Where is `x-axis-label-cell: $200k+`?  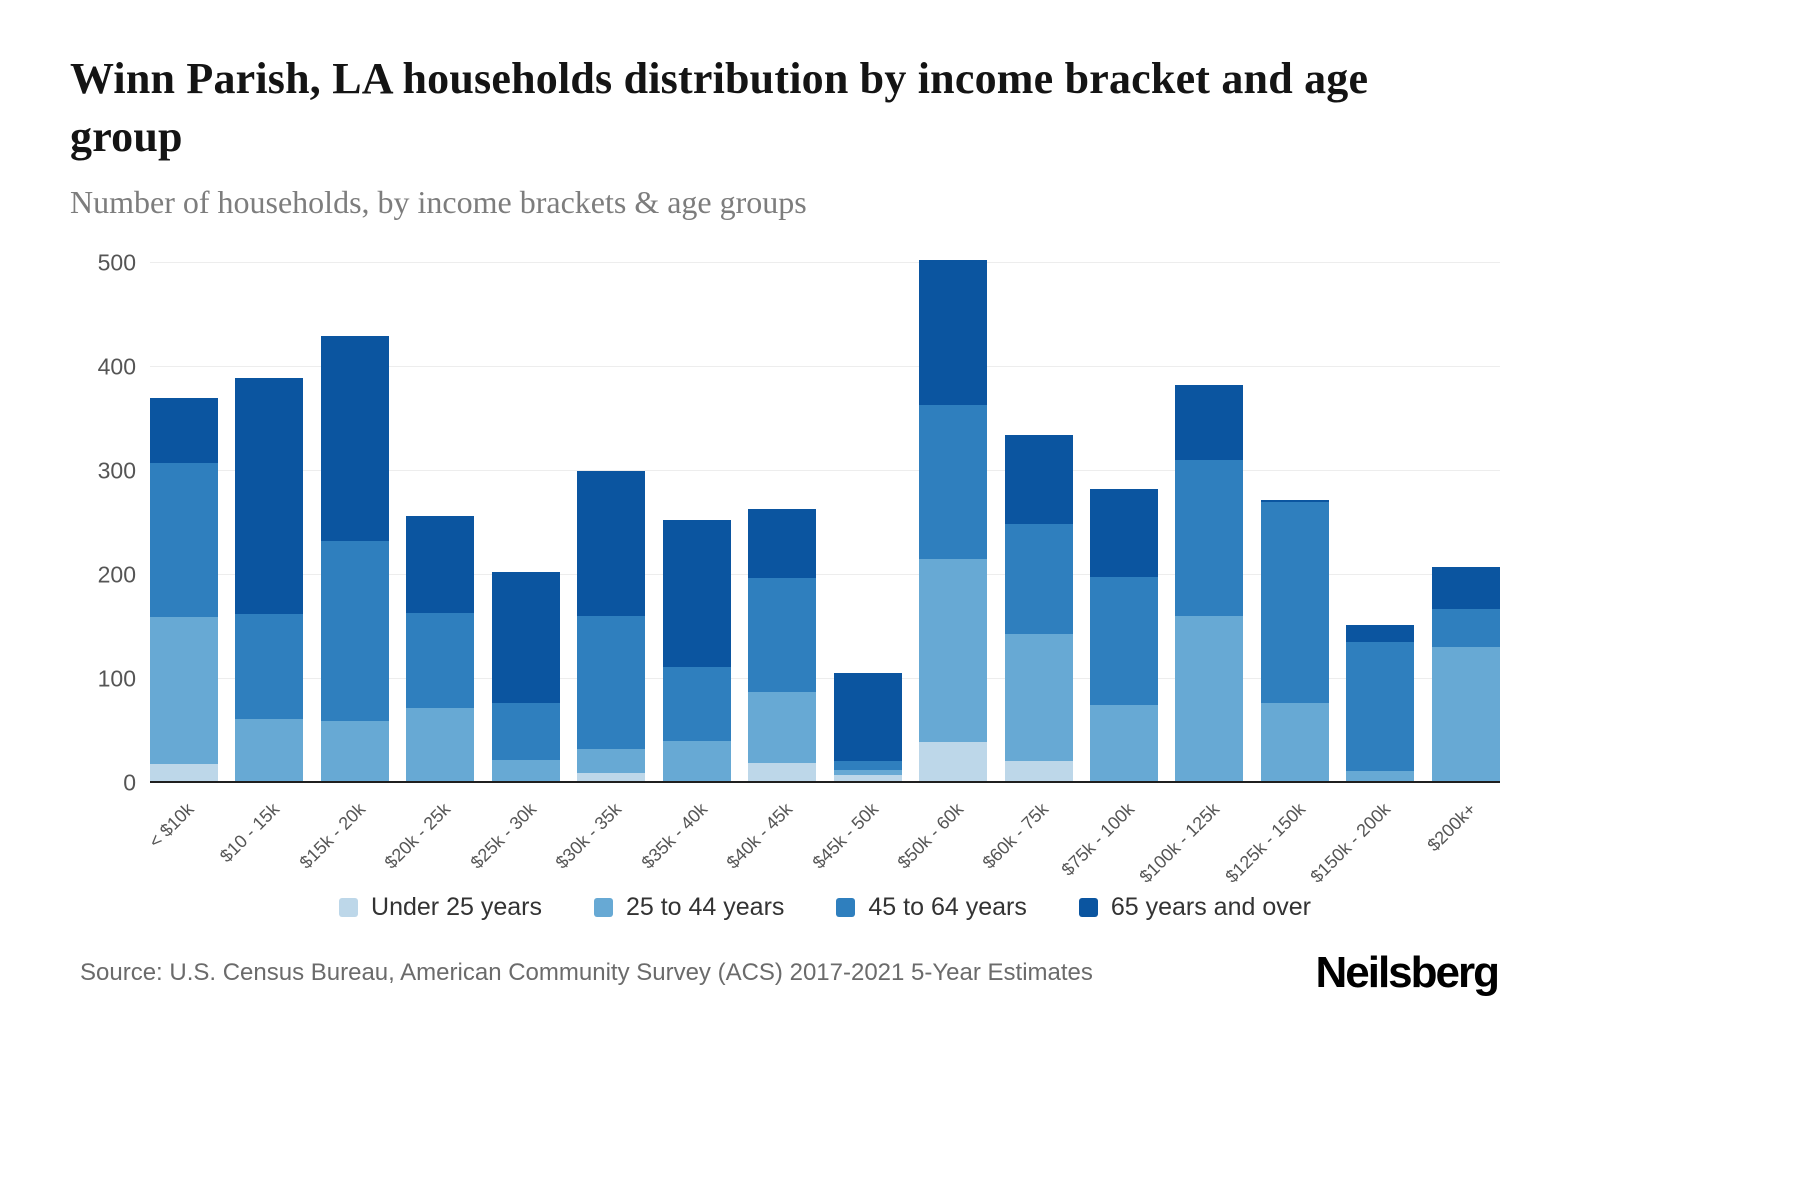 x-axis-label-cell: $200k+ is located at coordinates (1462, 837).